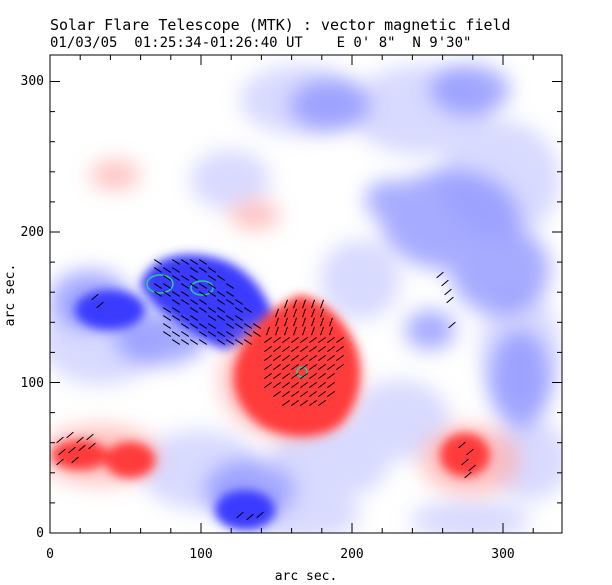 This screenshot has width=612, height=585. What do you see at coordinates (10, 295) in the screenshot?
I see `y-axis-label: arc sec.` at bounding box center [10, 295].